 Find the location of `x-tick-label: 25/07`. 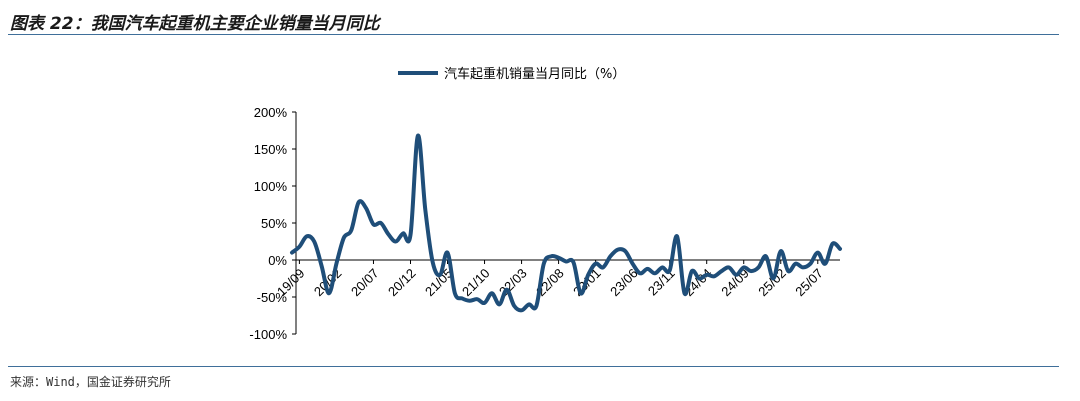

x-tick-label: 25/07 is located at coordinates (809, 283).